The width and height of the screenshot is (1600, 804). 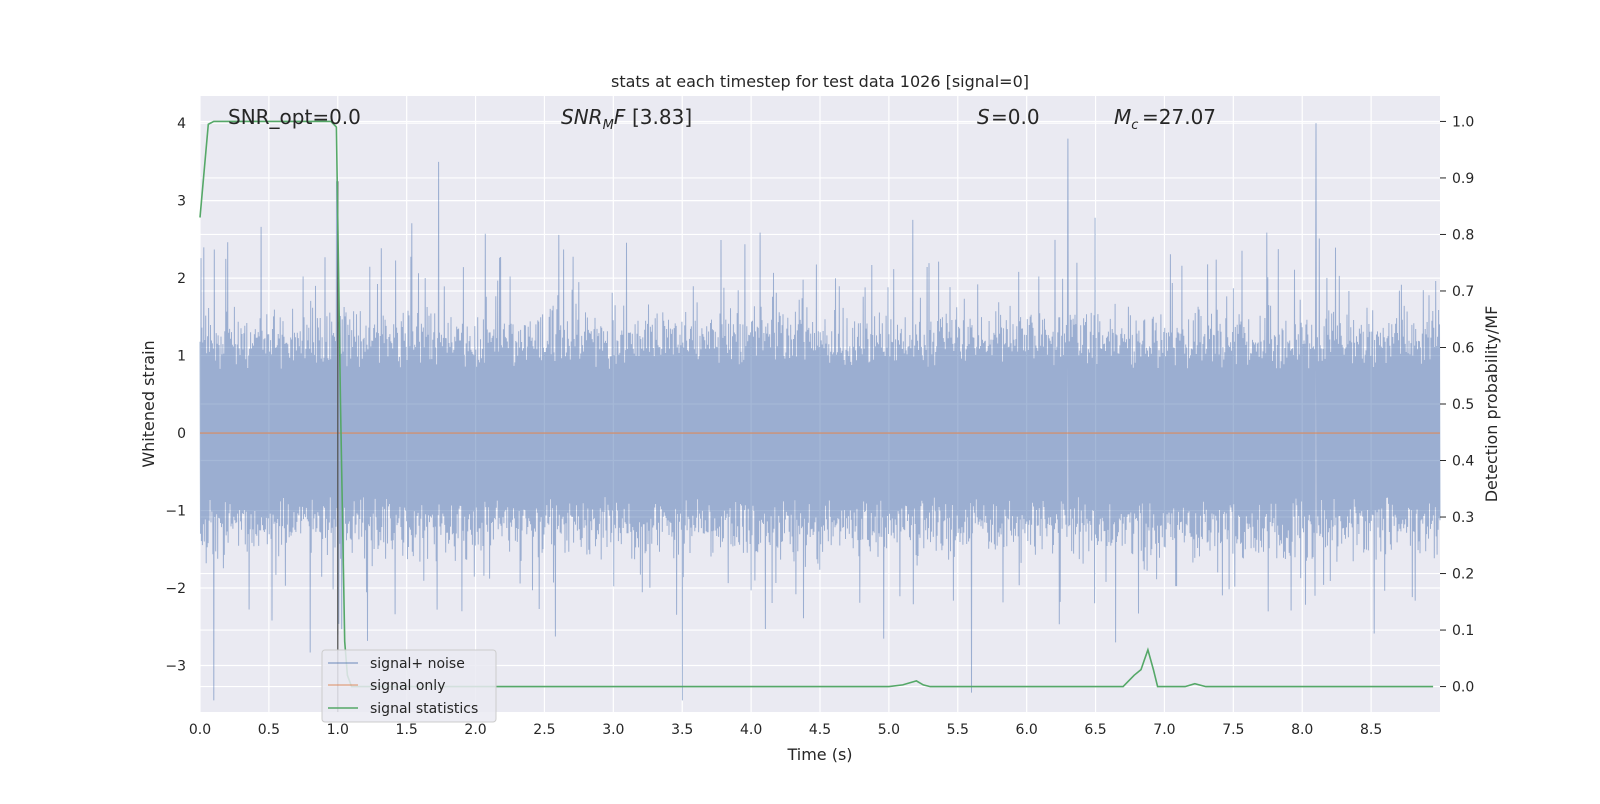 I want to click on y-axis-ticks: 4 3 2 1 0 −1 −2 −3, so click(x=175, y=395).